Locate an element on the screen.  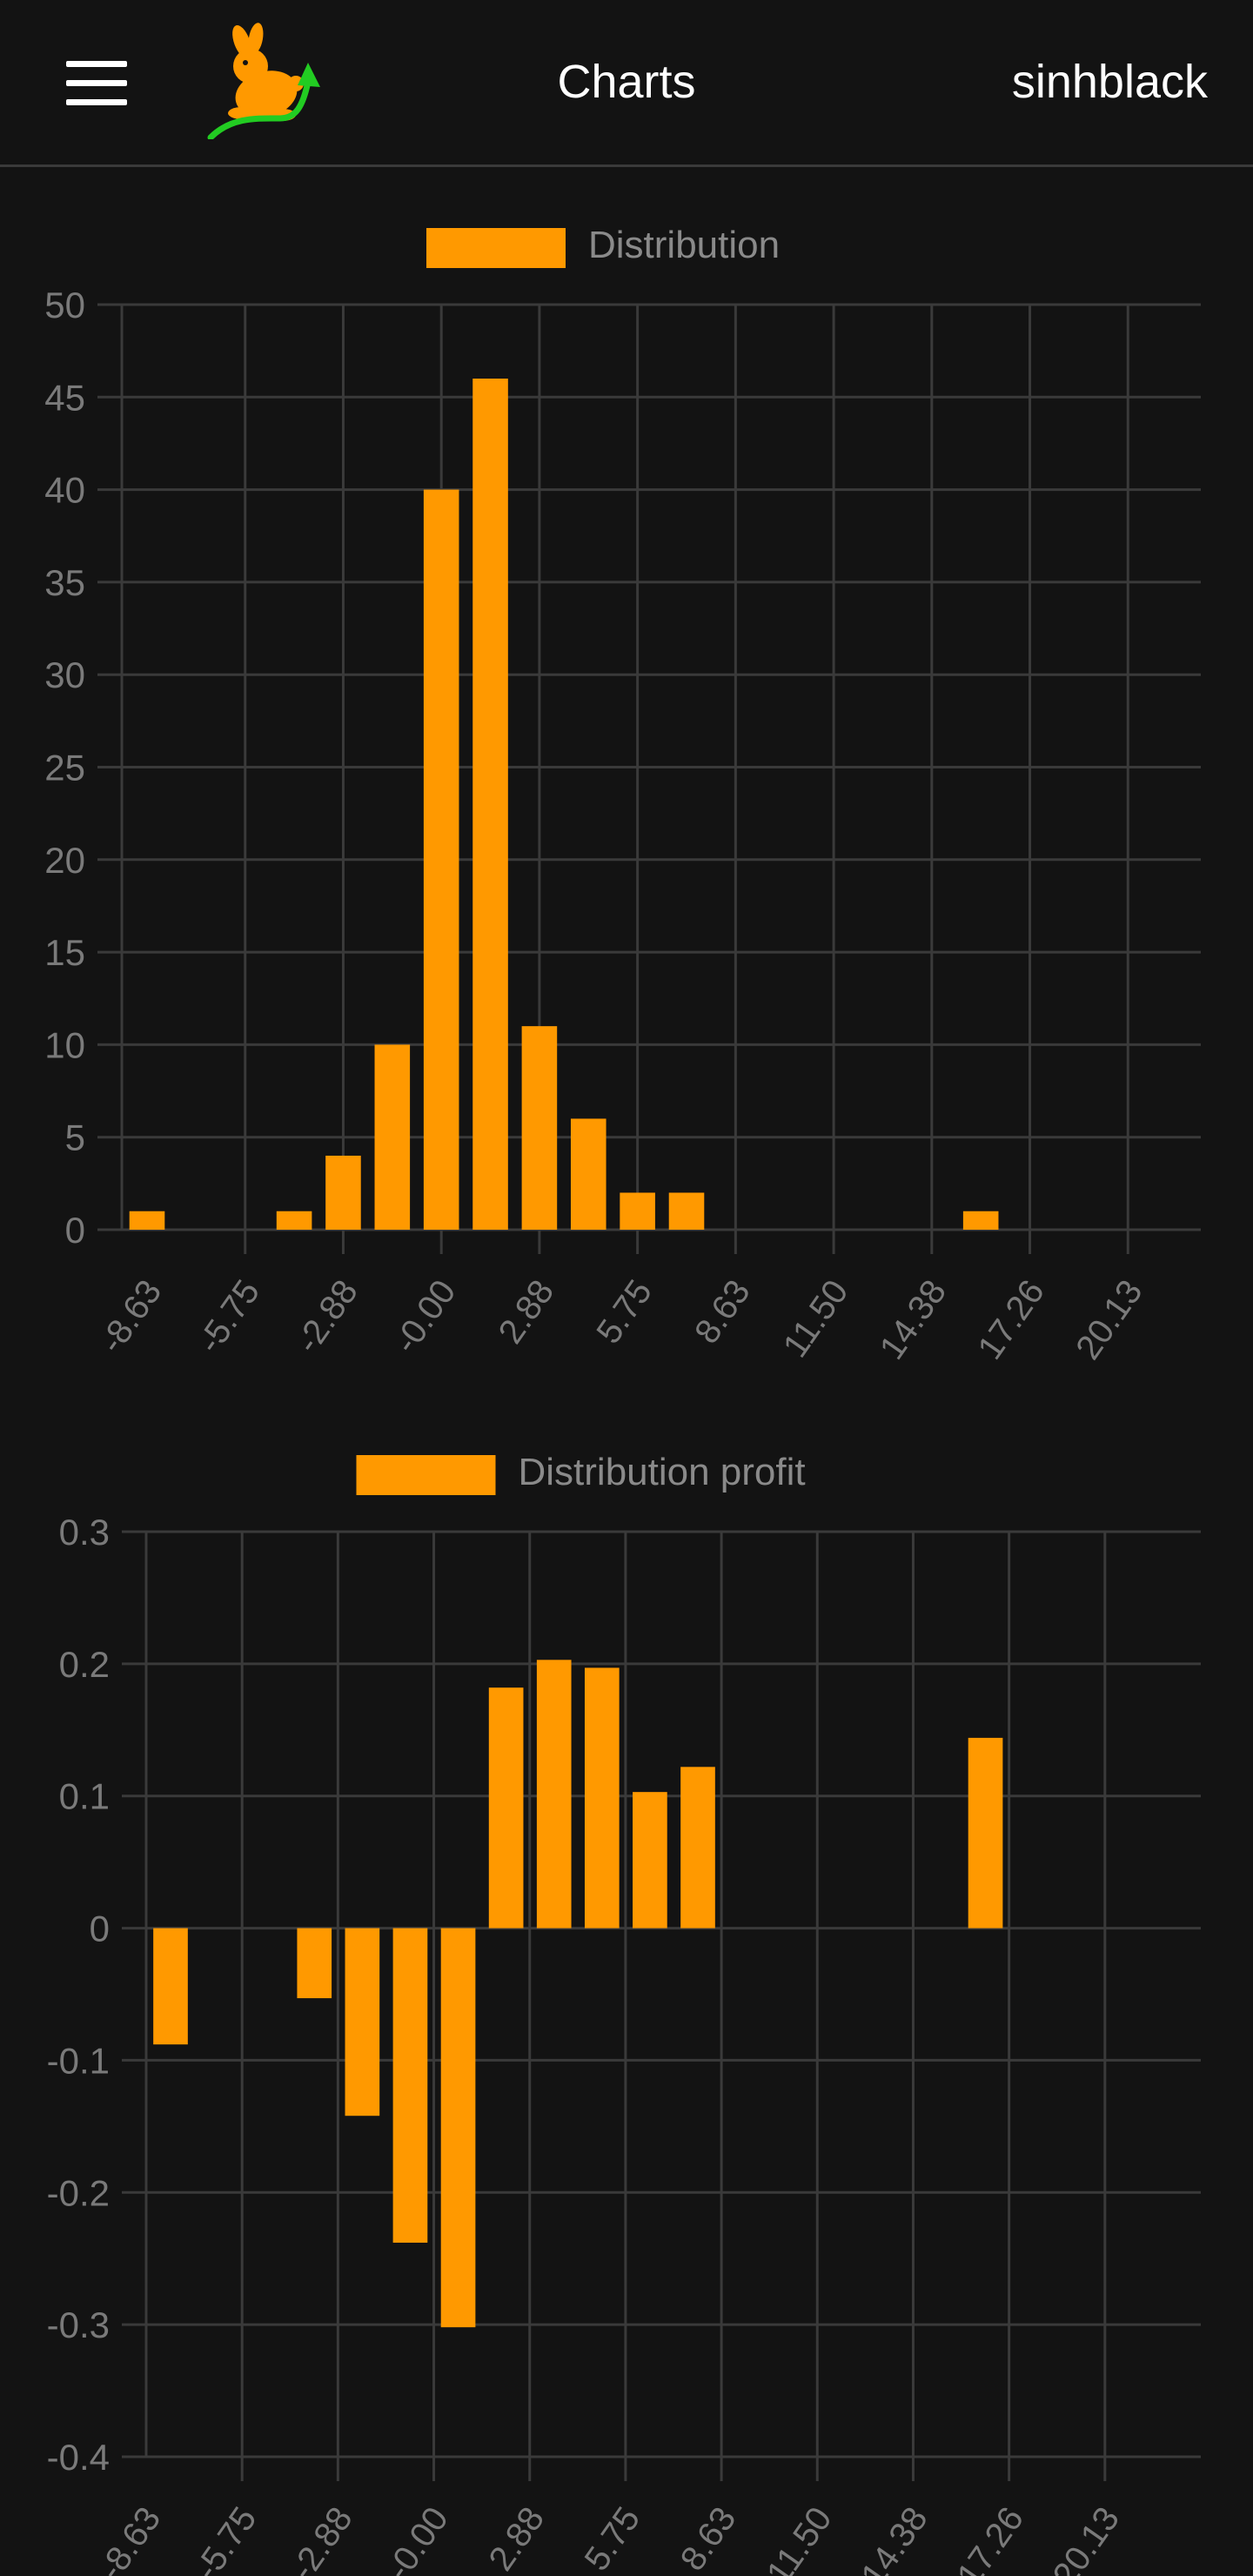
y-tick-label: -0.1 is located at coordinates (78, 2060).